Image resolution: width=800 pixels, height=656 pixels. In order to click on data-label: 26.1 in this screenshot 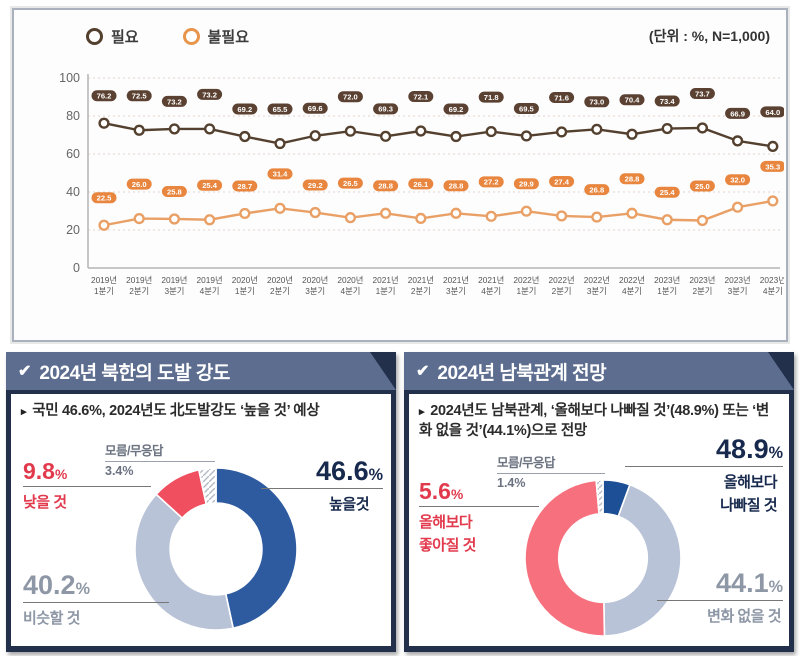, I will do `click(421, 184)`.